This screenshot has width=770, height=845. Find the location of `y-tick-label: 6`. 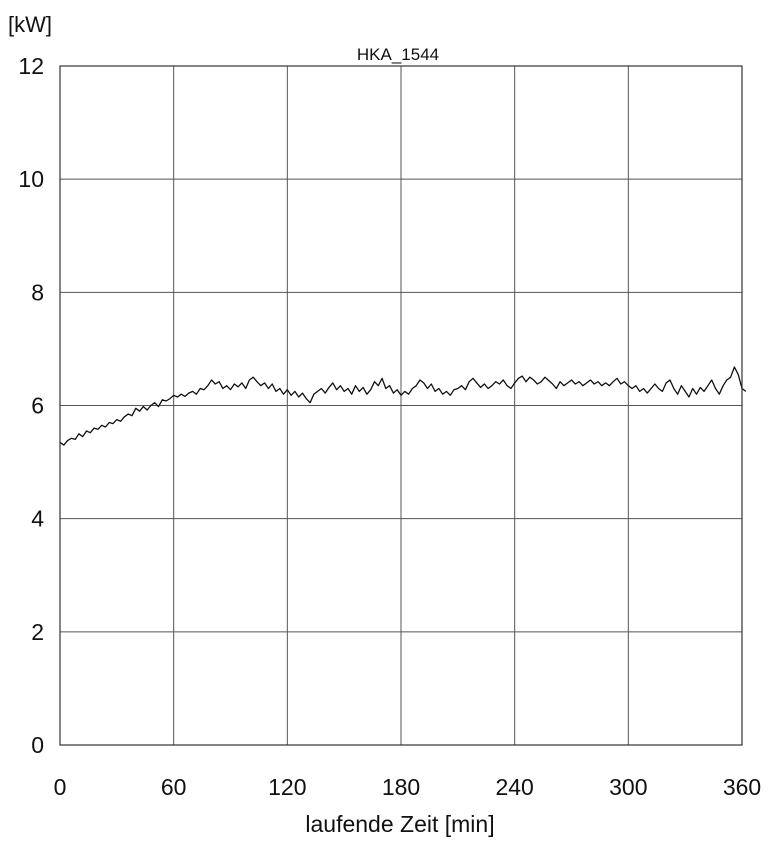

y-tick-label: 6 is located at coordinates (37, 406).